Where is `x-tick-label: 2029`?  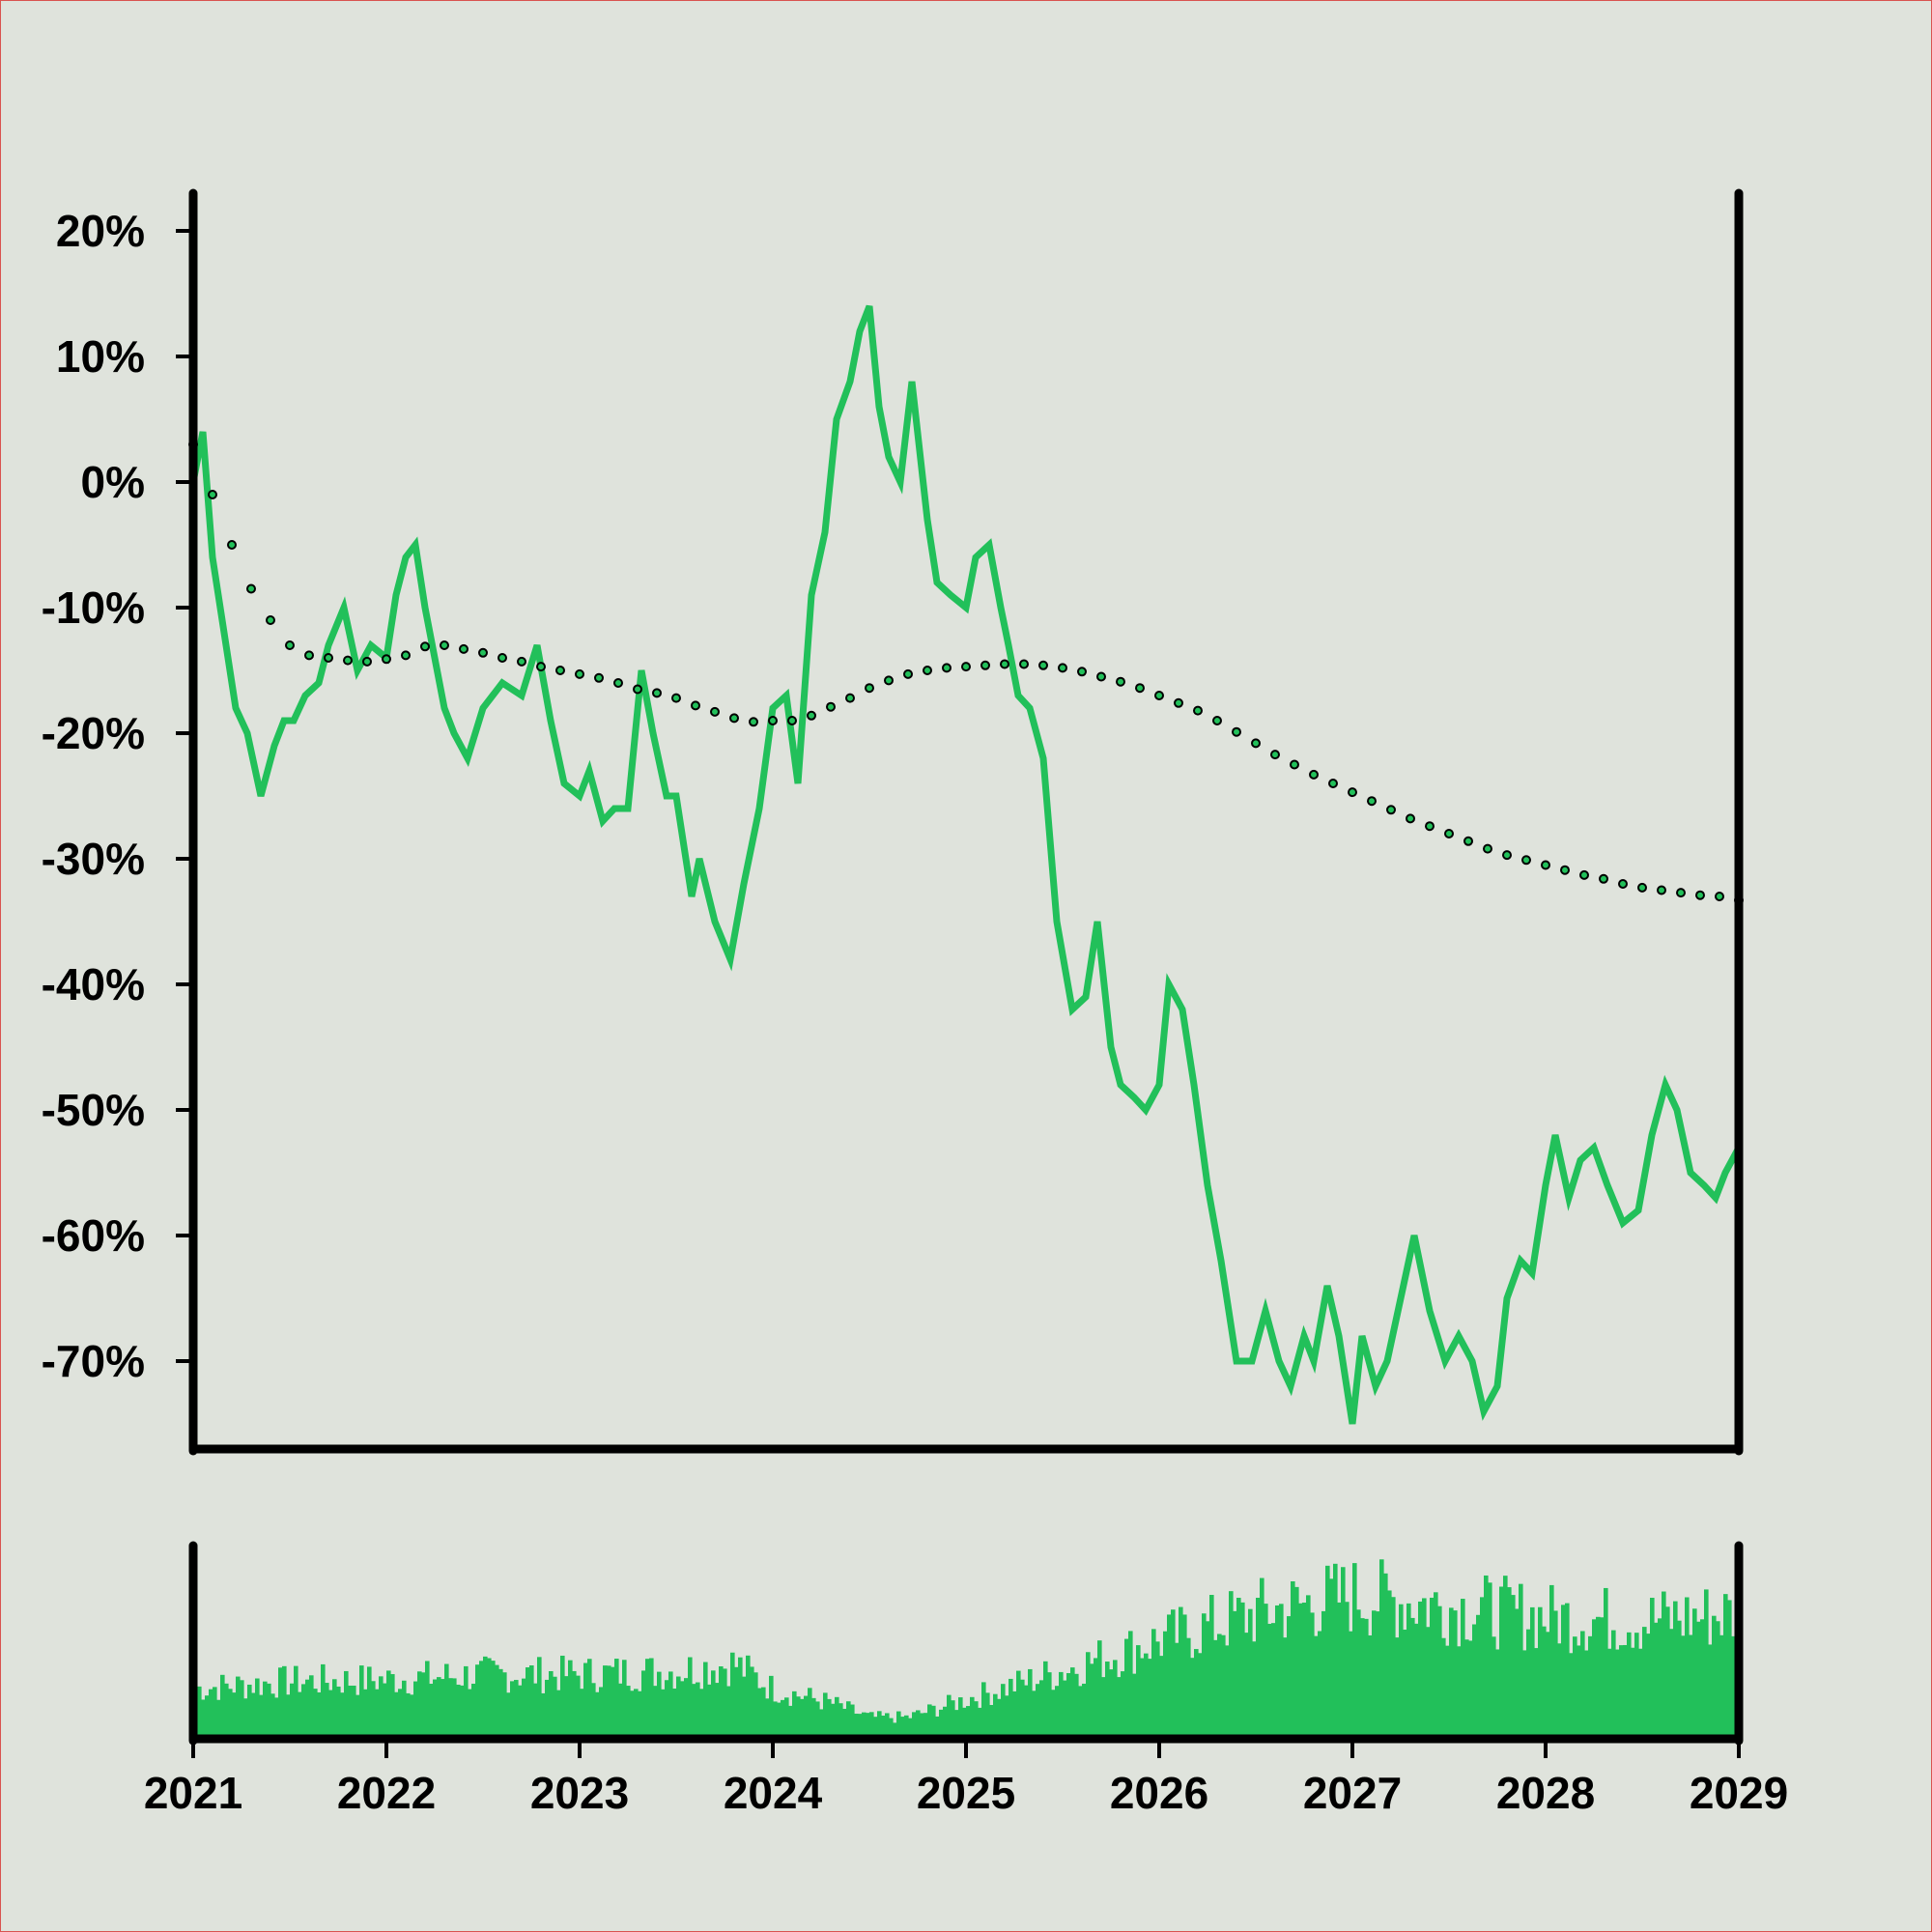 x-tick-label: 2029 is located at coordinates (1739, 1793).